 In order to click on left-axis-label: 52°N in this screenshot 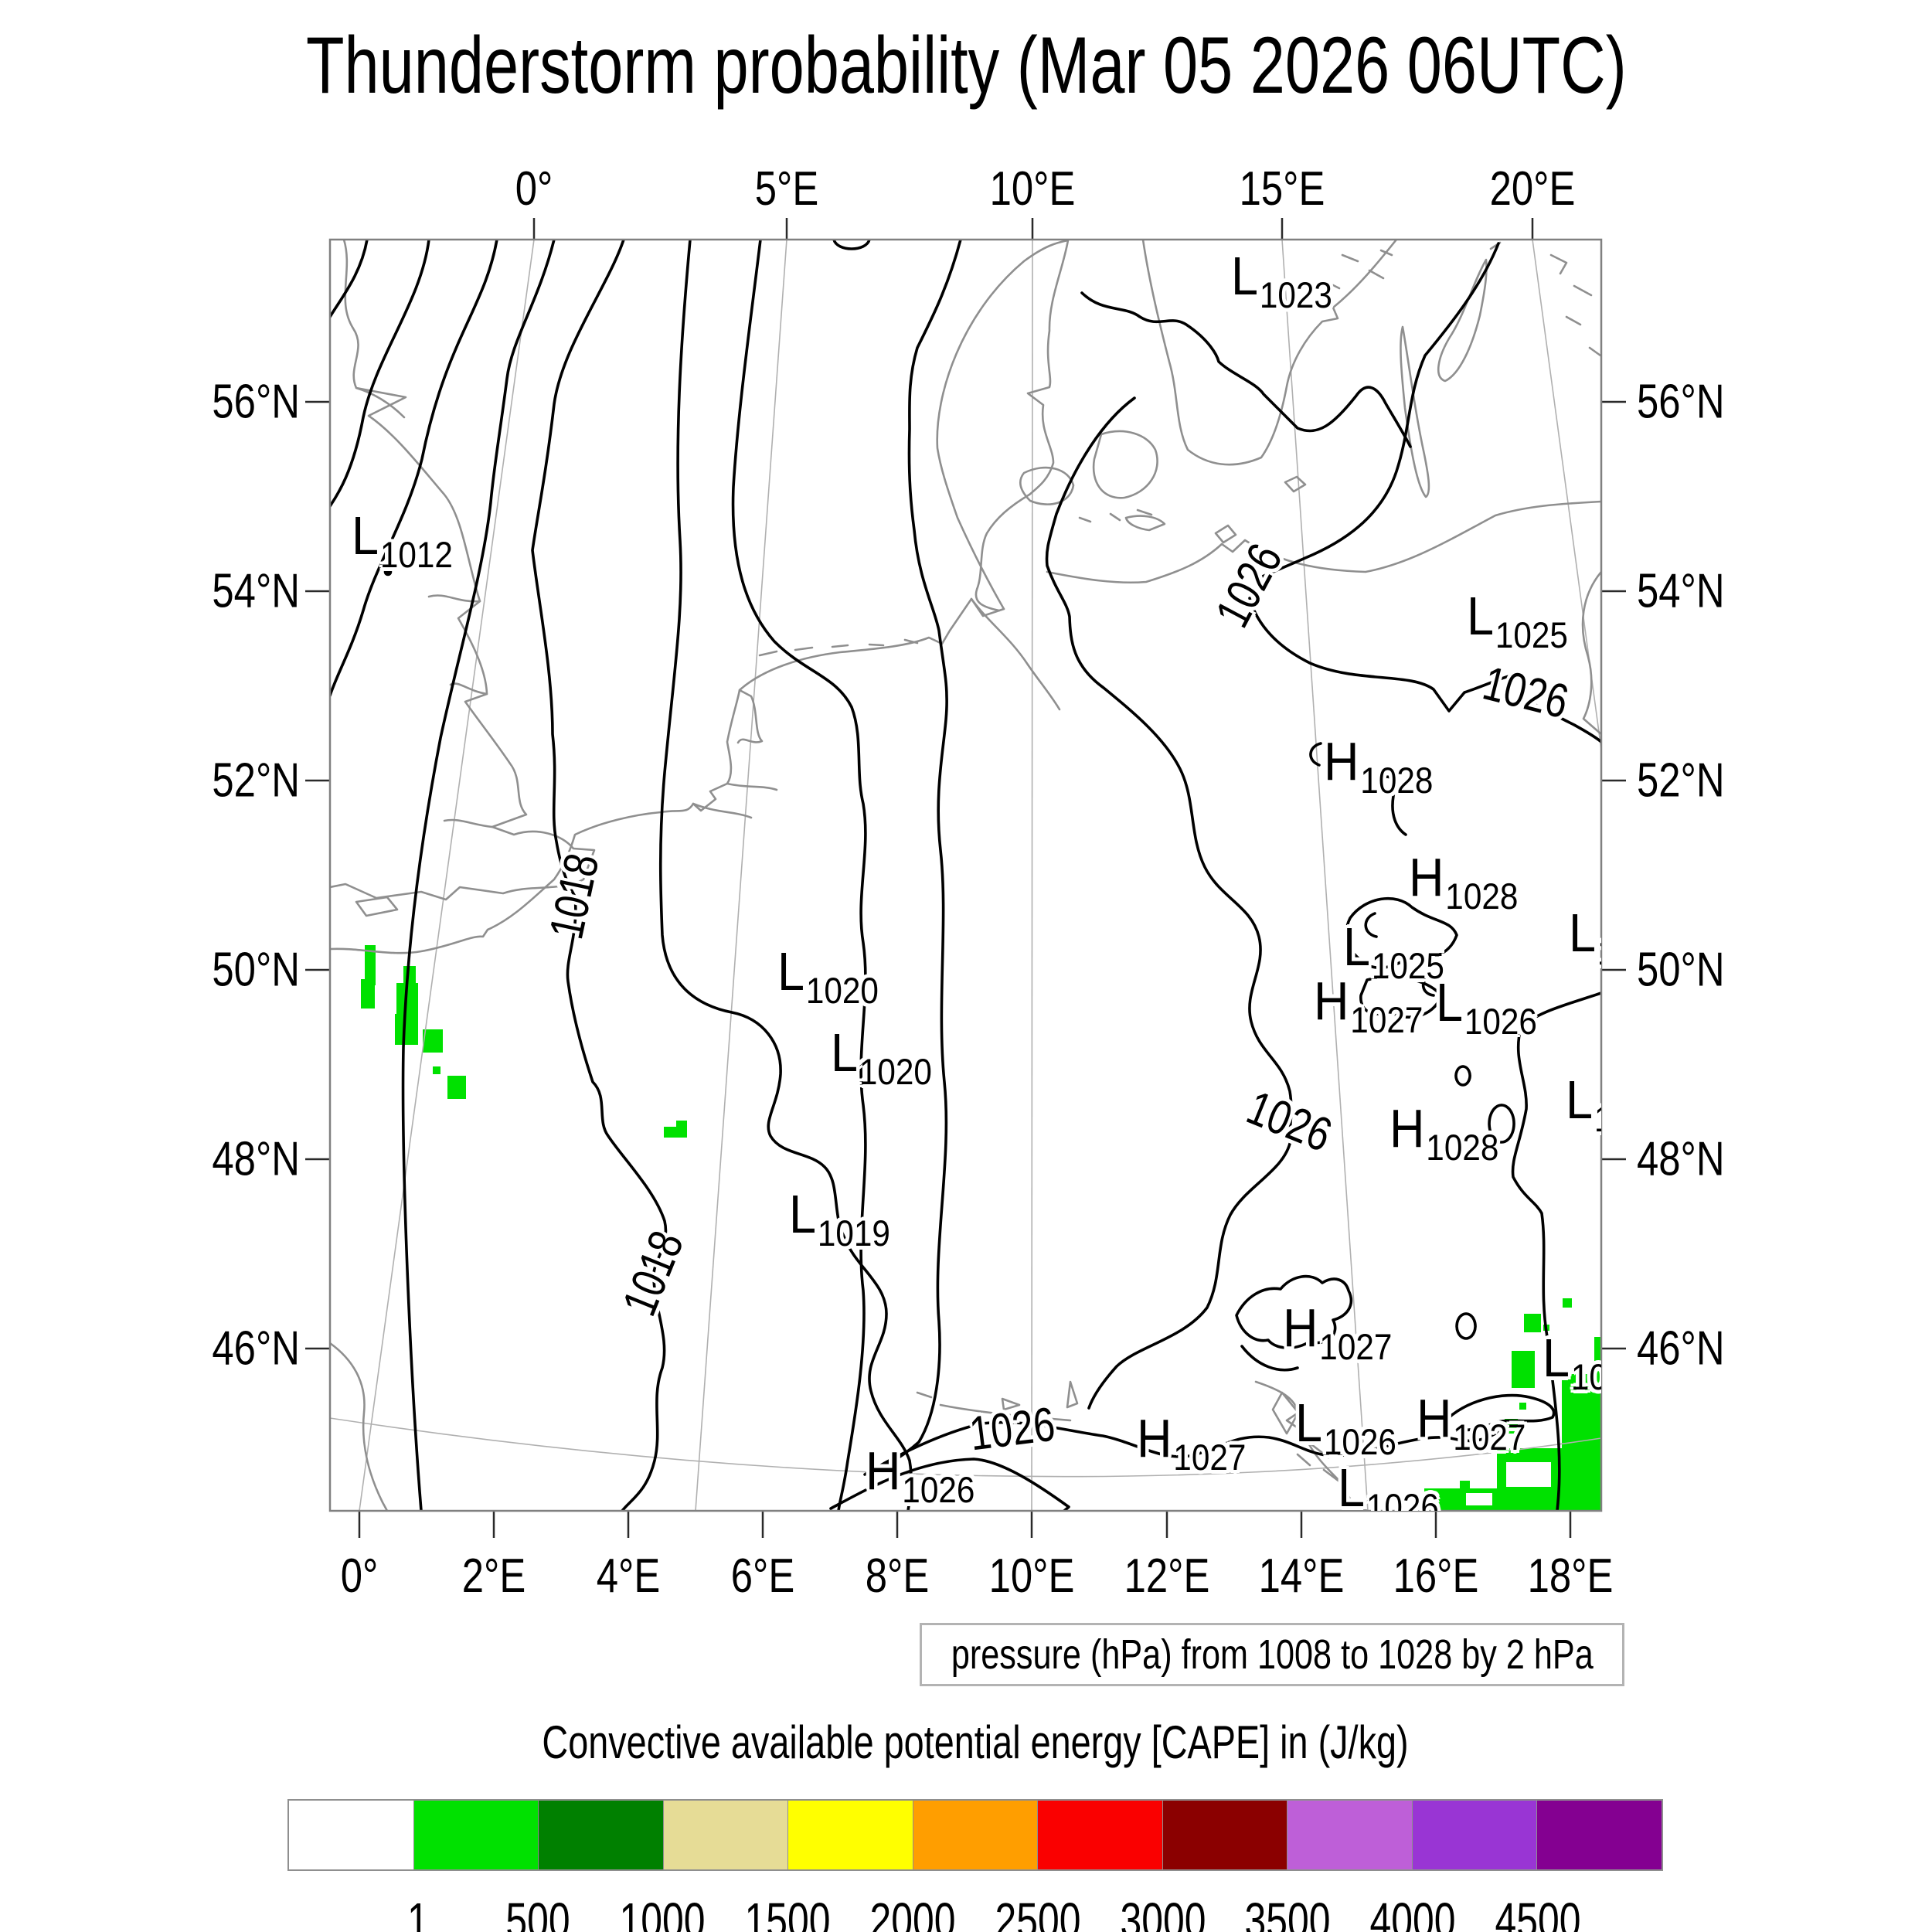, I will do `click(256, 780)`.